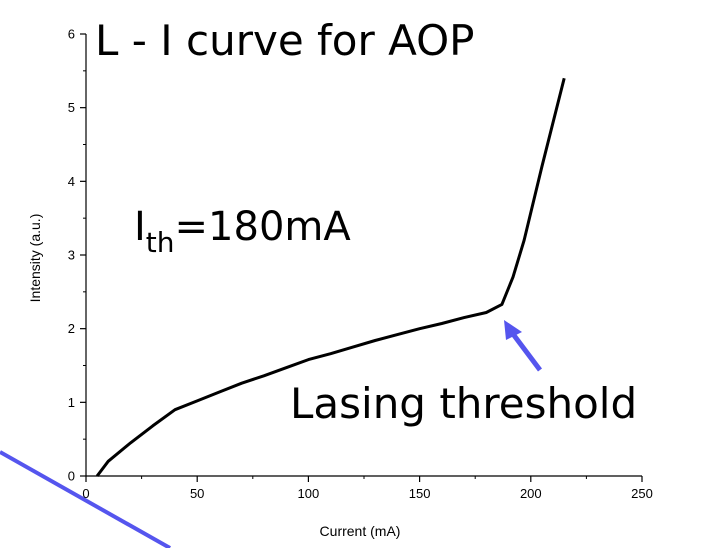 The image size is (716, 548). What do you see at coordinates (140, 227) in the screenshot?
I see `ith-symbol: I` at bounding box center [140, 227].